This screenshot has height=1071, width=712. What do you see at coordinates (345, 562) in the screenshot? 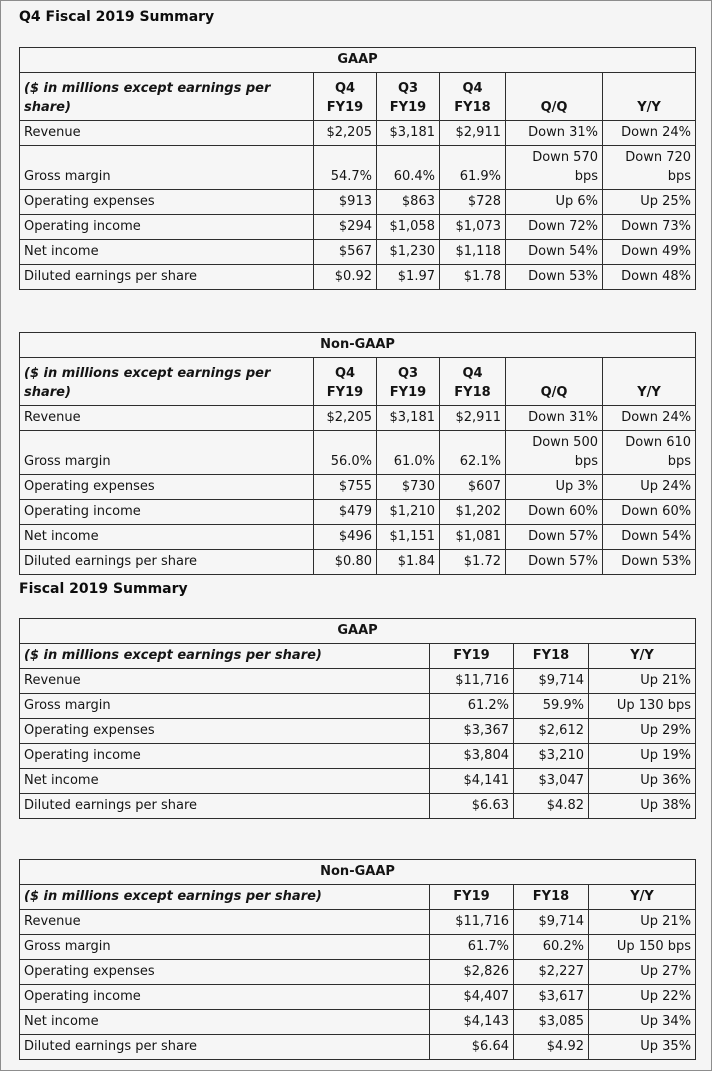
I see `value-cell: $0.80` at bounding box center [345, 562].